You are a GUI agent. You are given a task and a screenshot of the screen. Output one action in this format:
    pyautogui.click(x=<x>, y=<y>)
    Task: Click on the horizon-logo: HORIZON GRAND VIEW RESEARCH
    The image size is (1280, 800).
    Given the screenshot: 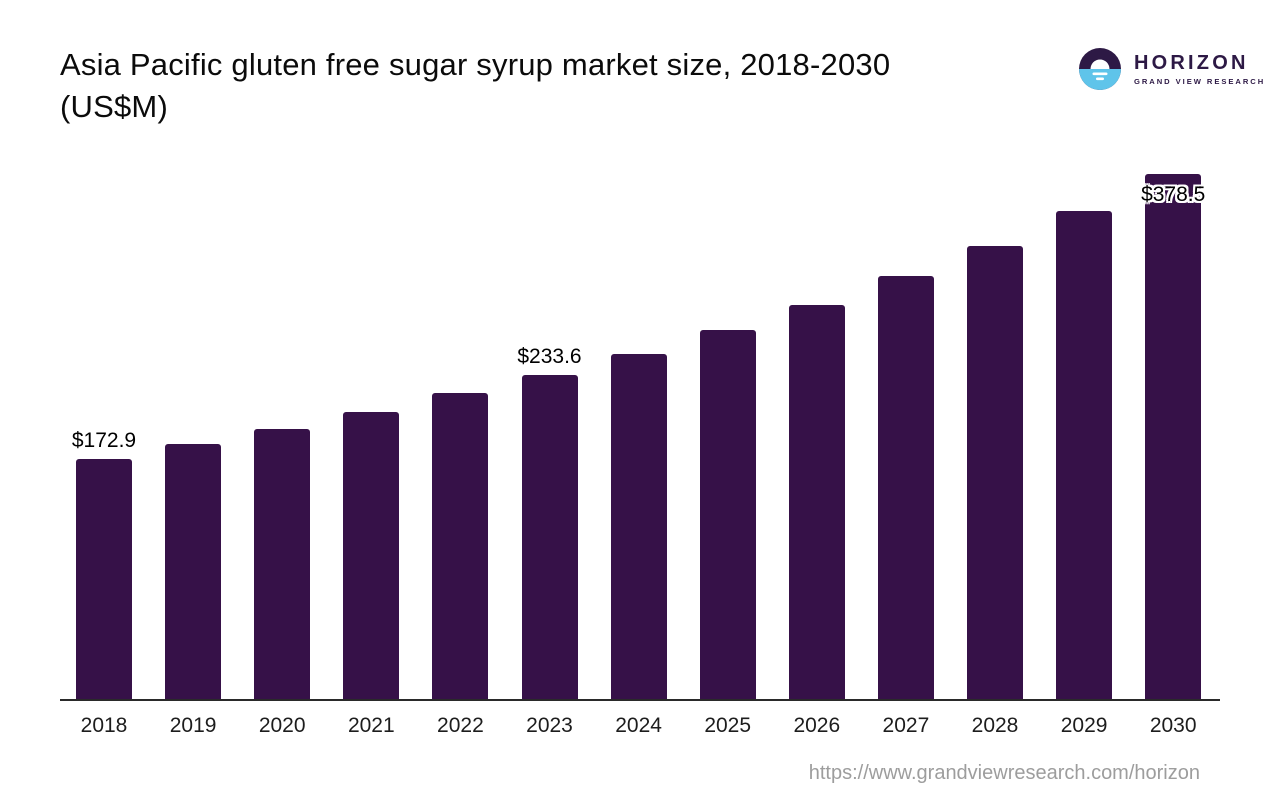 What is the action you would take?
    pyautogui.click(x=1171, y=69)
    